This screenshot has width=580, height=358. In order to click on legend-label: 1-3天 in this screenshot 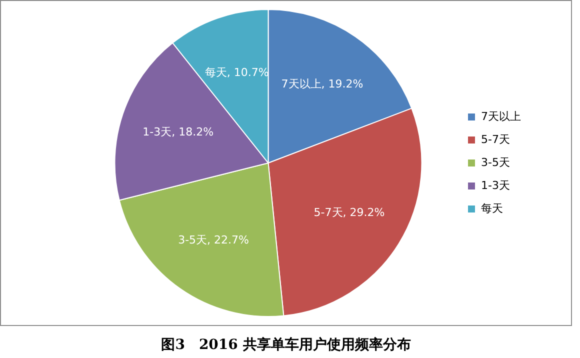, I will do `click(495, 185)`.